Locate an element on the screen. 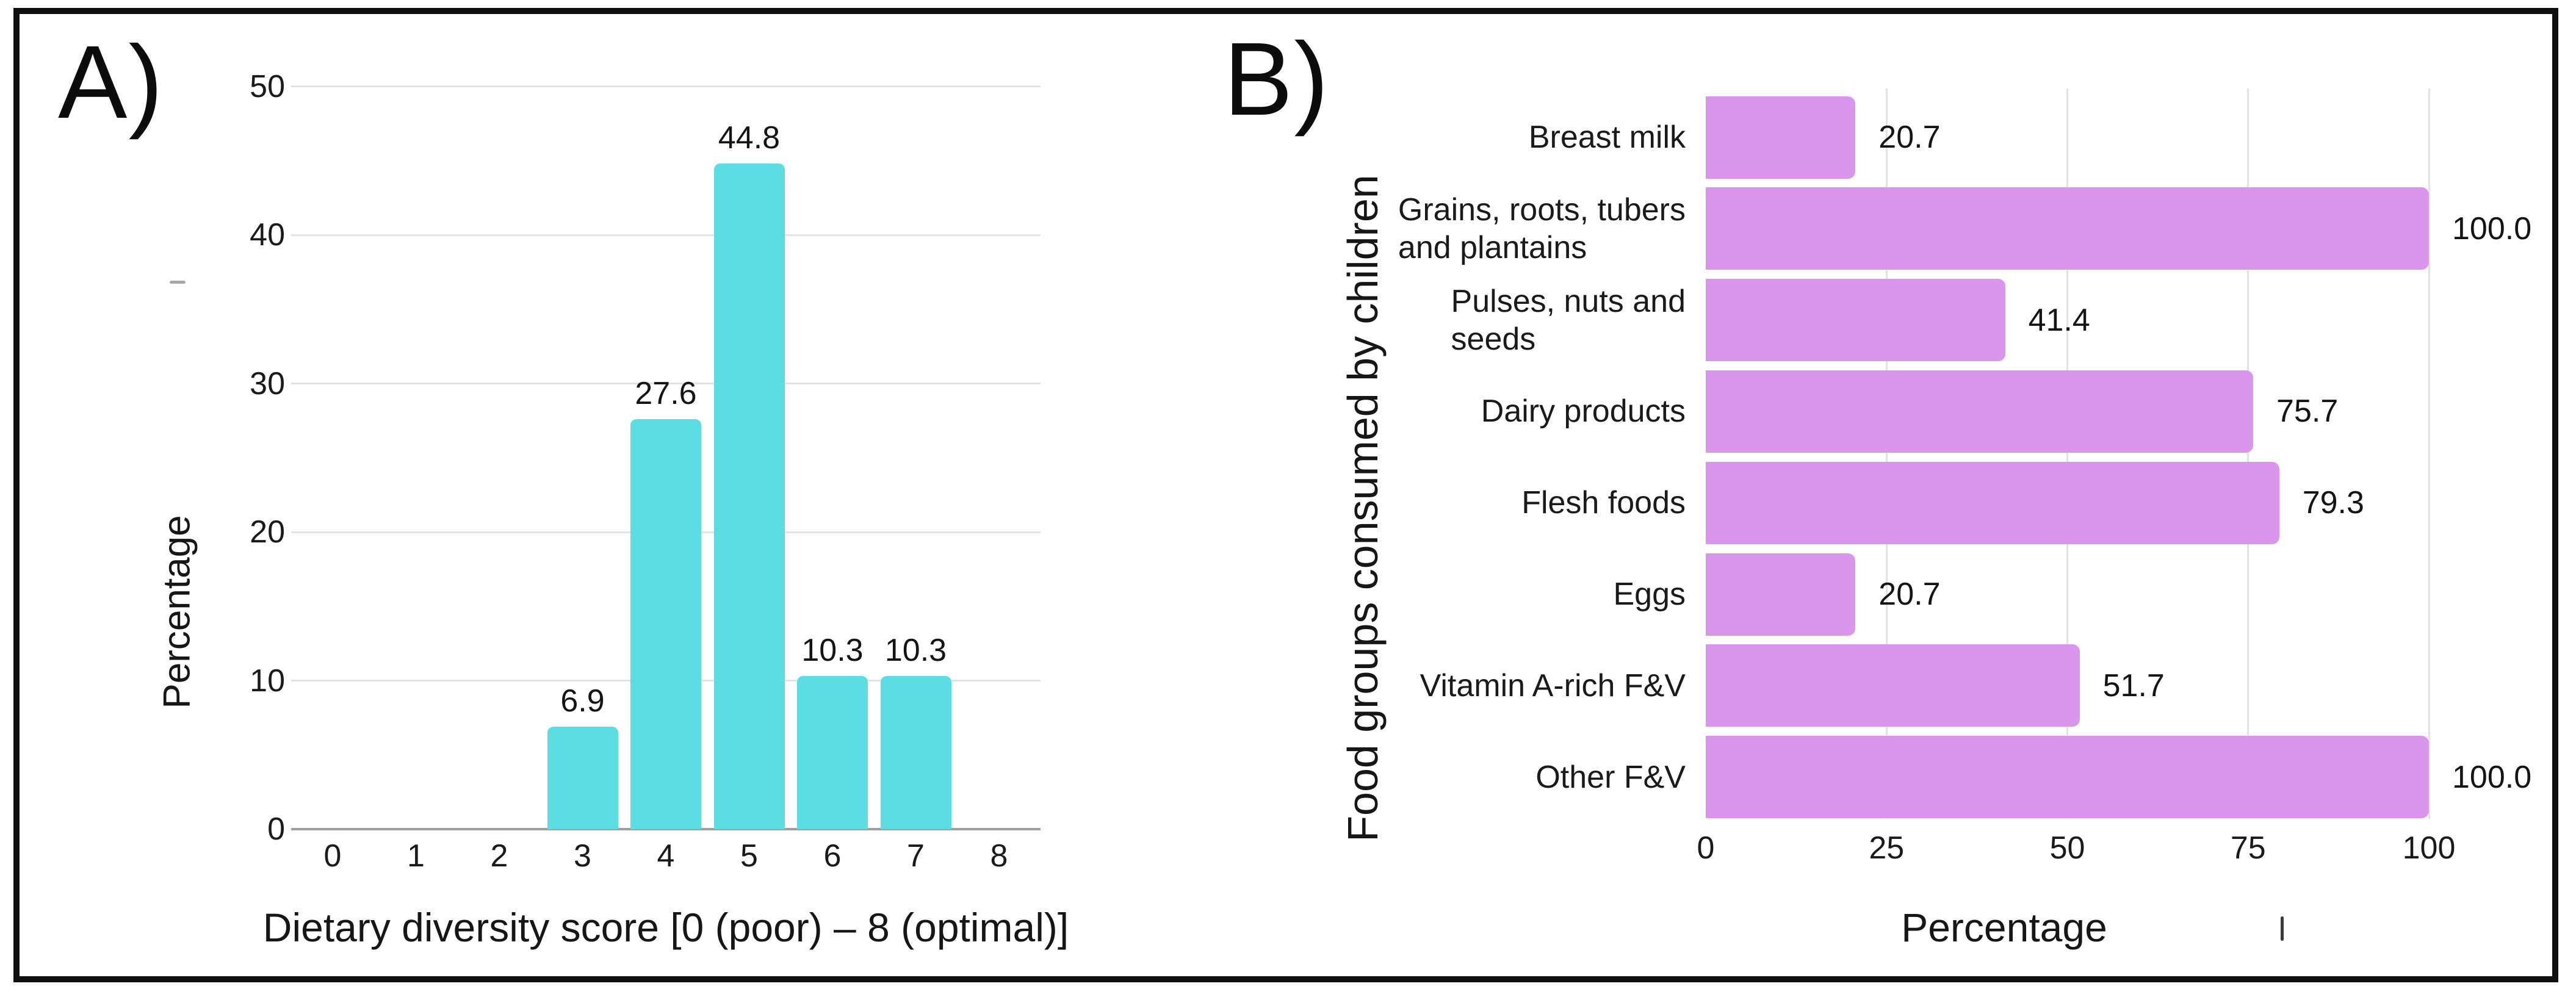  category-label: Grains, roots, tubers and plantains is located at coordinates (1542, 228).